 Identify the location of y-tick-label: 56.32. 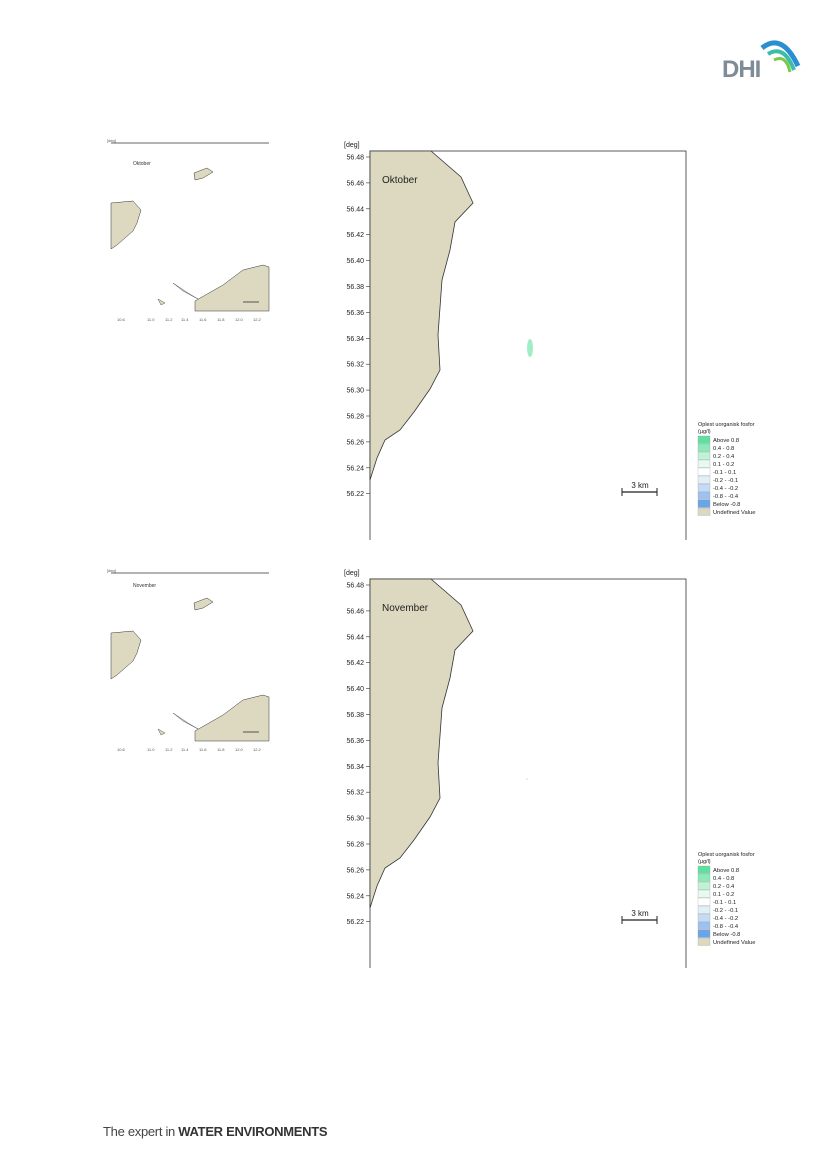
(355, 793).